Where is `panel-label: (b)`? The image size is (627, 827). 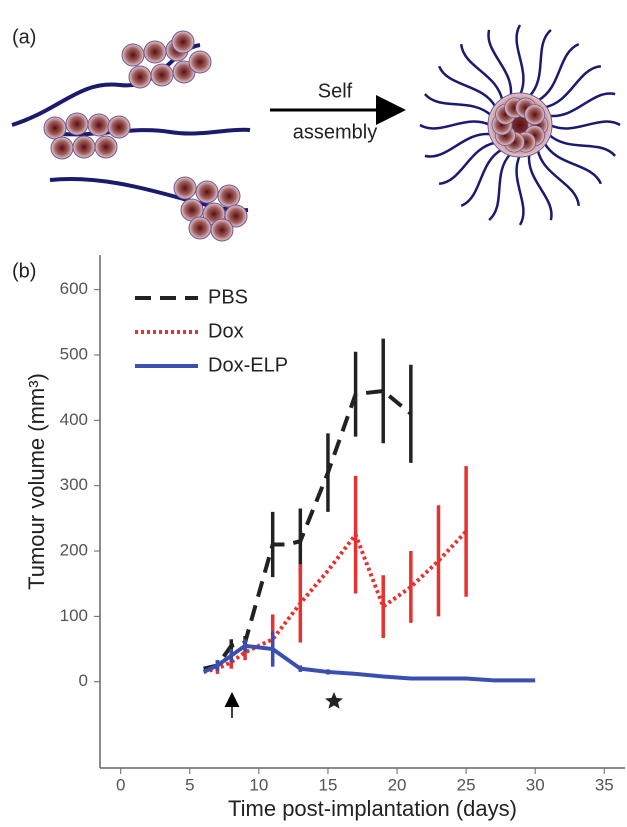
panel-label: (b) is located at coordinates (24, 271).